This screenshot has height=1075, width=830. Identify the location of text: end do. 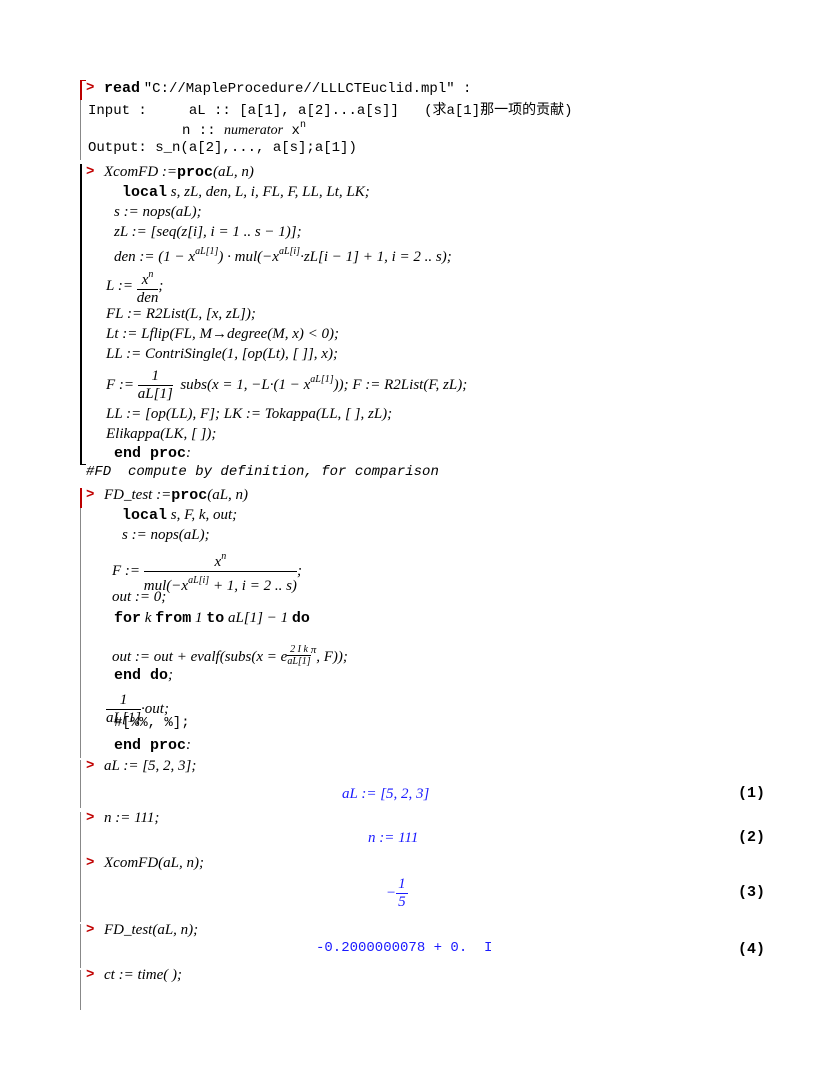
(141, 675).